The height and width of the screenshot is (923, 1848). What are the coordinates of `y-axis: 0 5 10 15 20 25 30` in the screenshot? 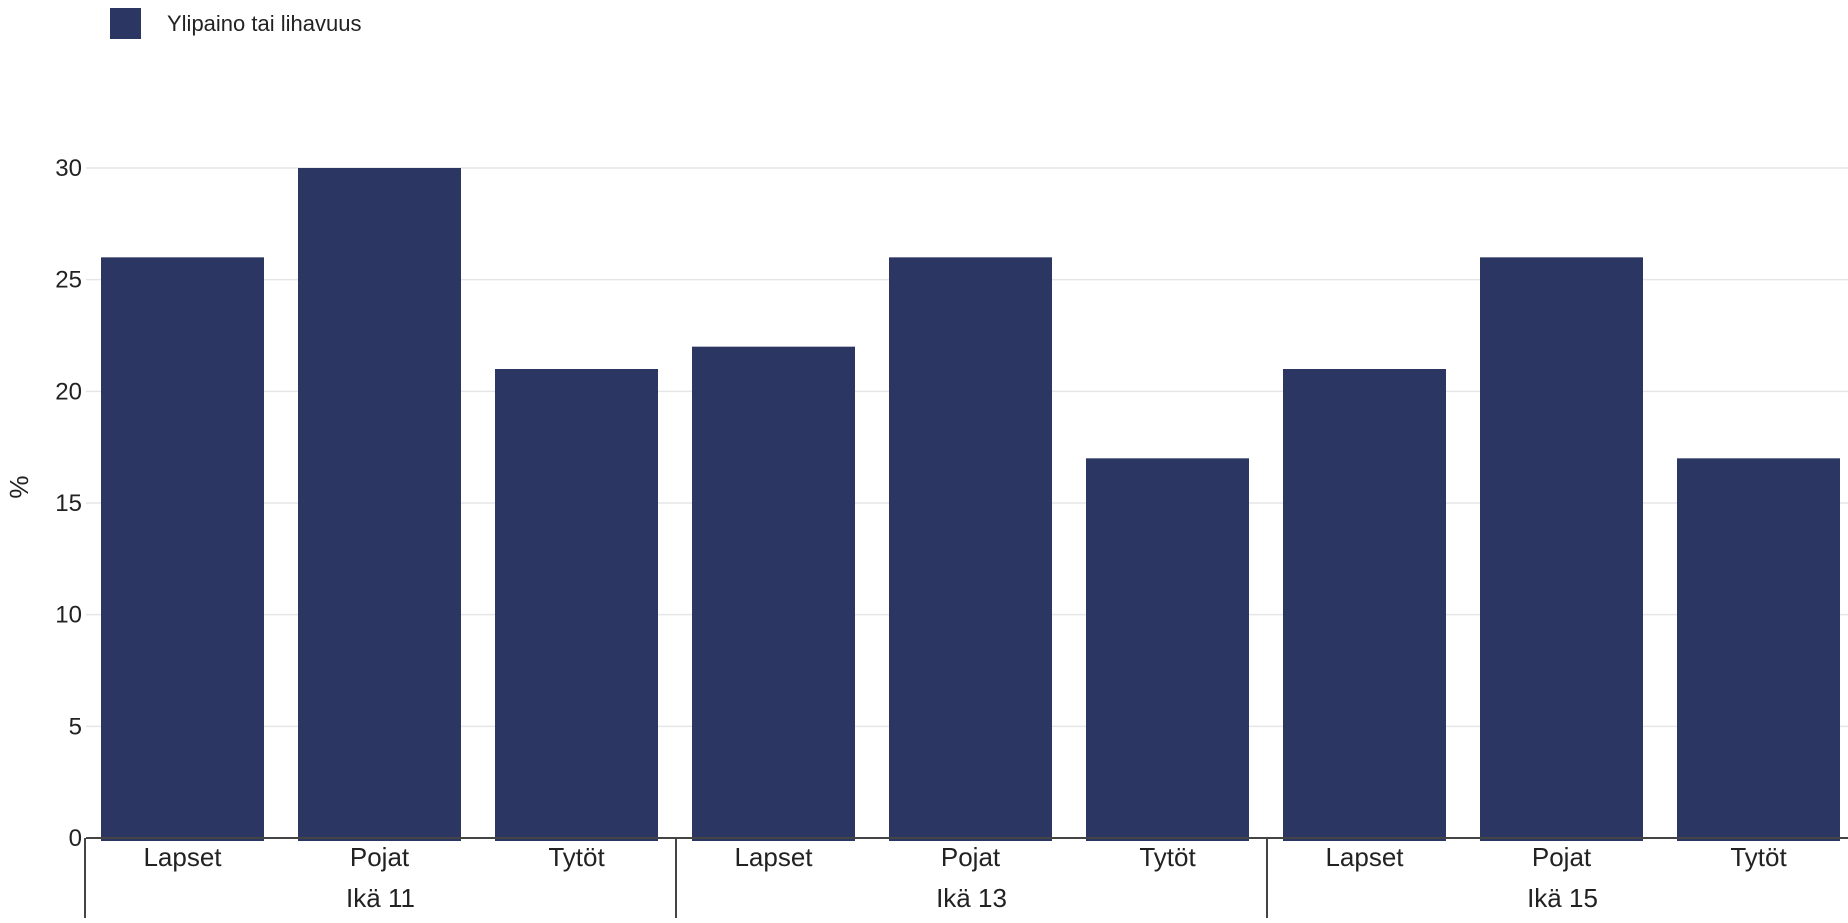 It's located at (68, 503).